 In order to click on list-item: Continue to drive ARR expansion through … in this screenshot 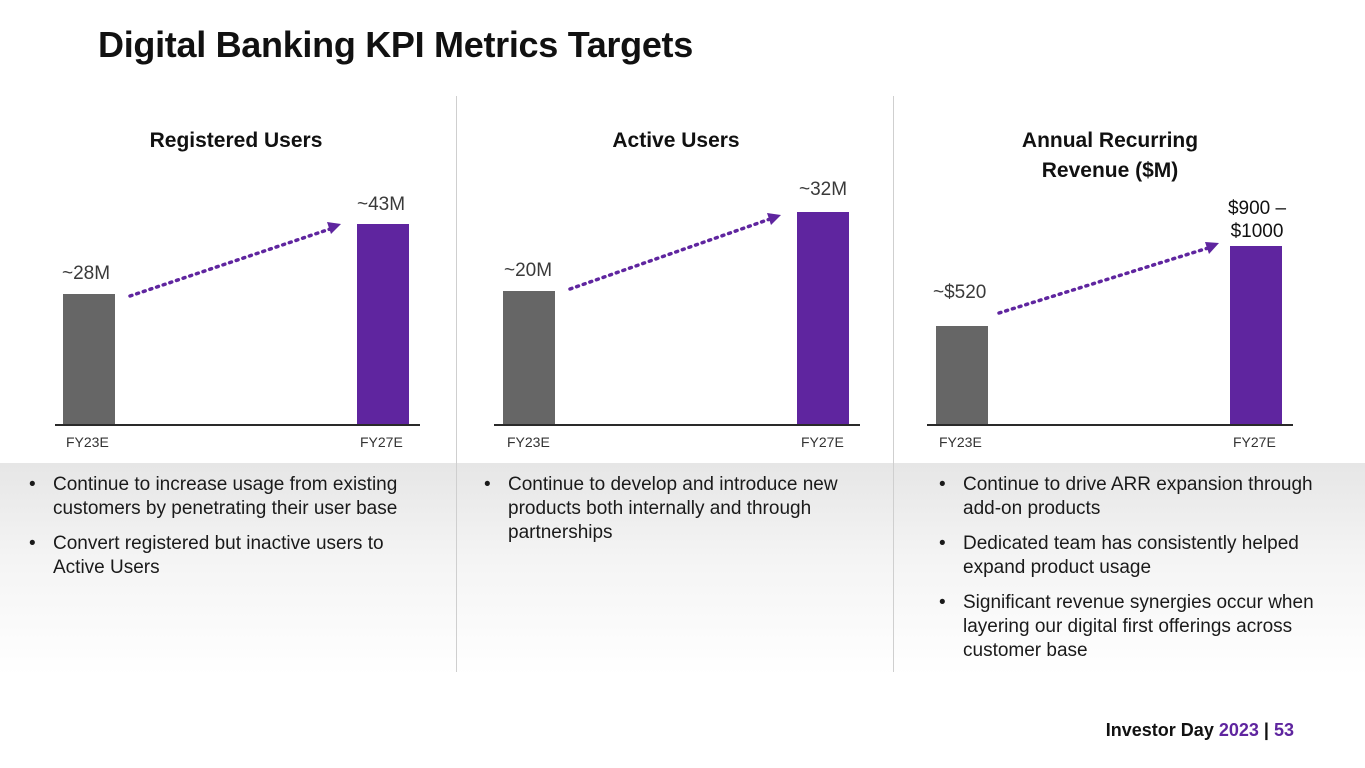, I will do `click(1133, 497)`.